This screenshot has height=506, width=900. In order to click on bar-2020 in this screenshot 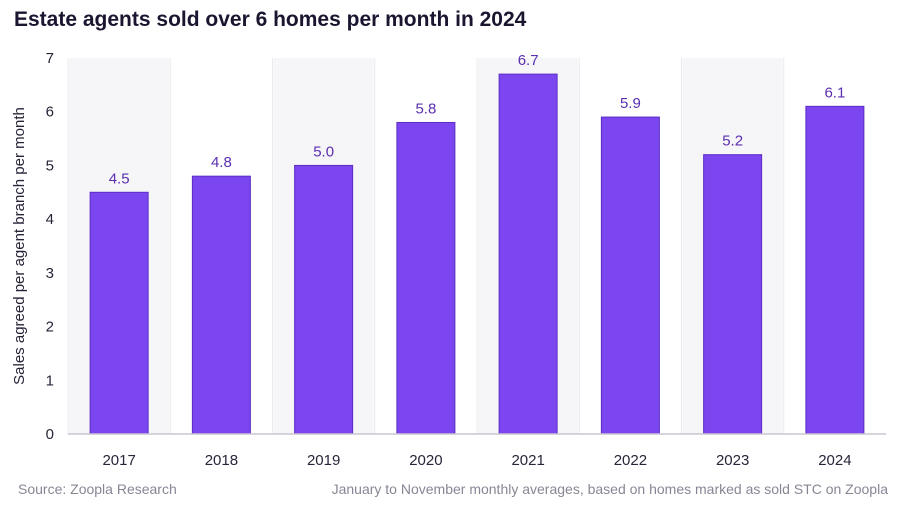, I will do `click(426, 278)`.